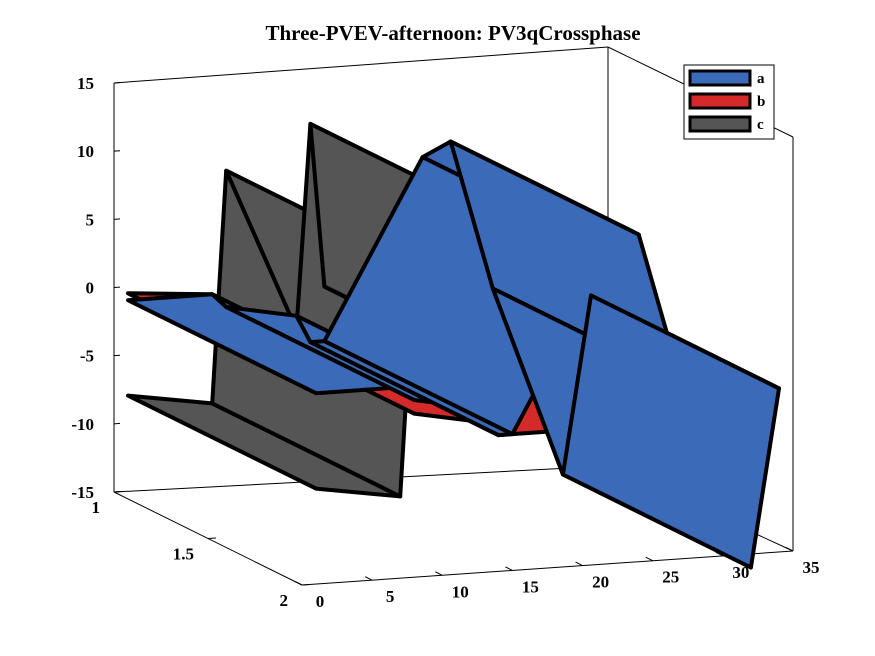 This screenshot has height=656, width=875. Describe the element at coordinates (761, 79) in the screenshot. I see `legend-label-a: a` at that location.